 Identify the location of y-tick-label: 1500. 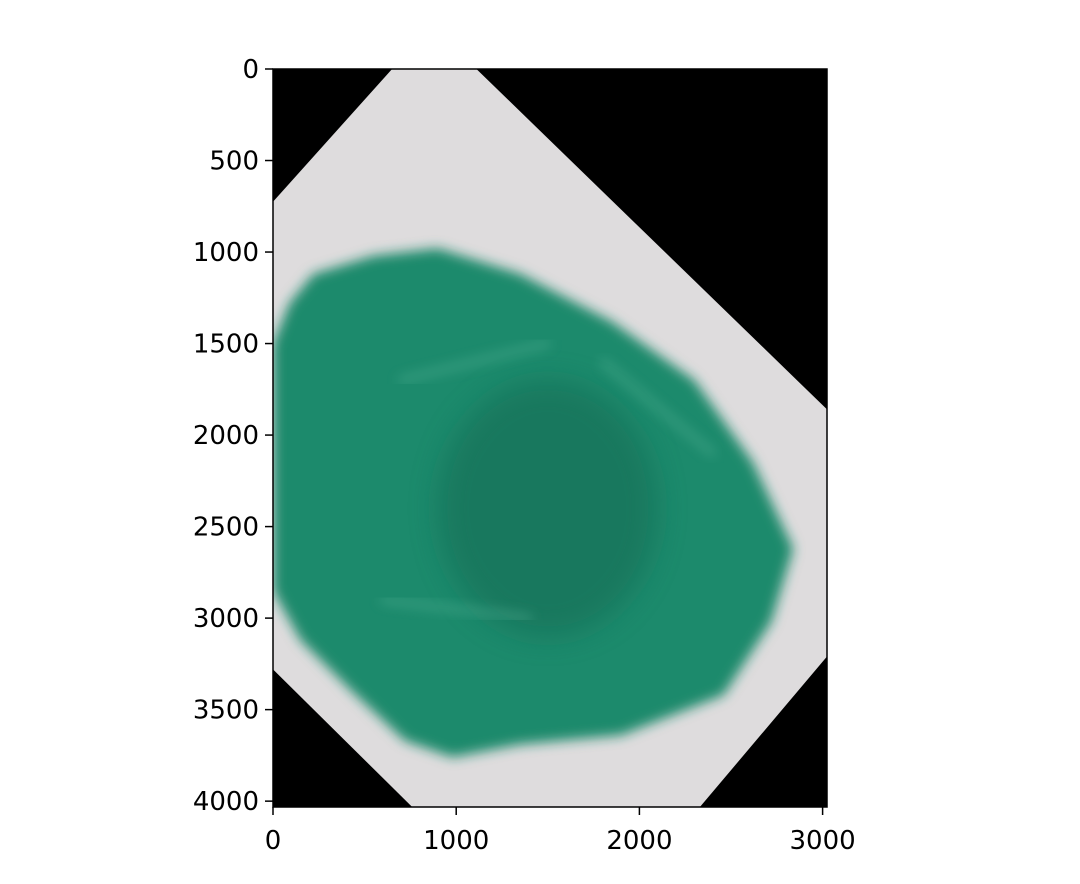
(226, 345).